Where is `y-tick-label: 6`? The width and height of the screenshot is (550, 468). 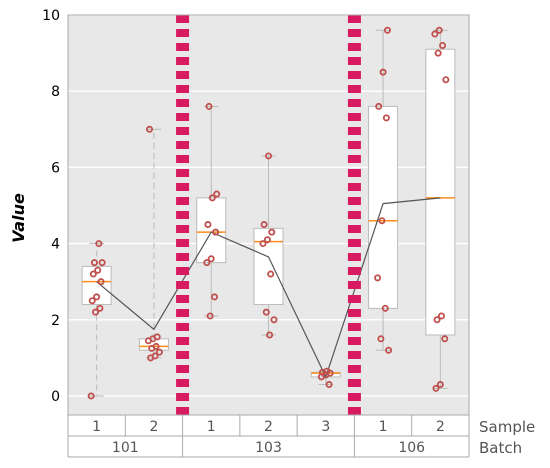 y-tick-label: 6 is located at coordinates (55, 168).